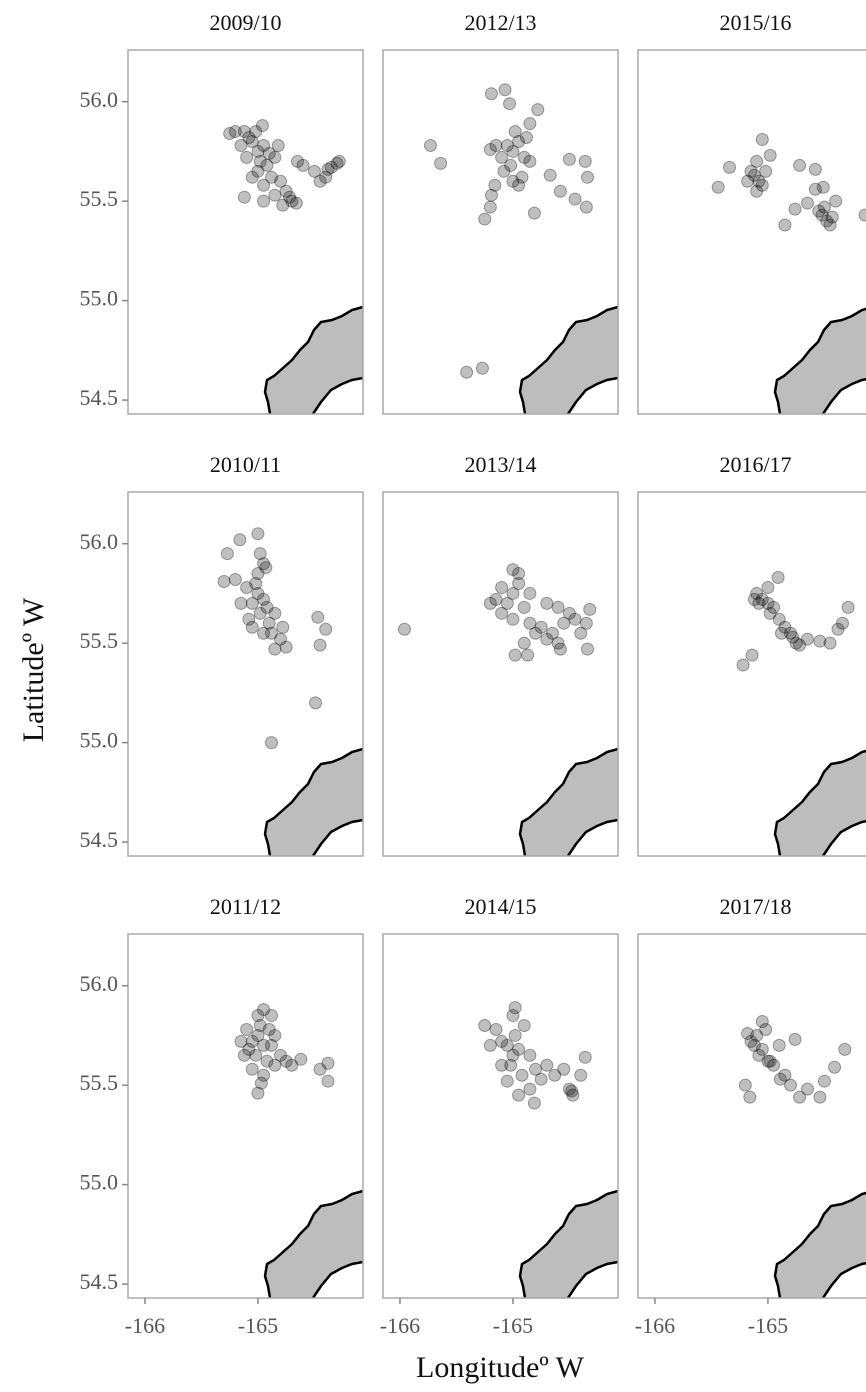 The height and width of the screenshot is (1392, 866). I want to click on panel-title: 2015/16, so click(755, 22).